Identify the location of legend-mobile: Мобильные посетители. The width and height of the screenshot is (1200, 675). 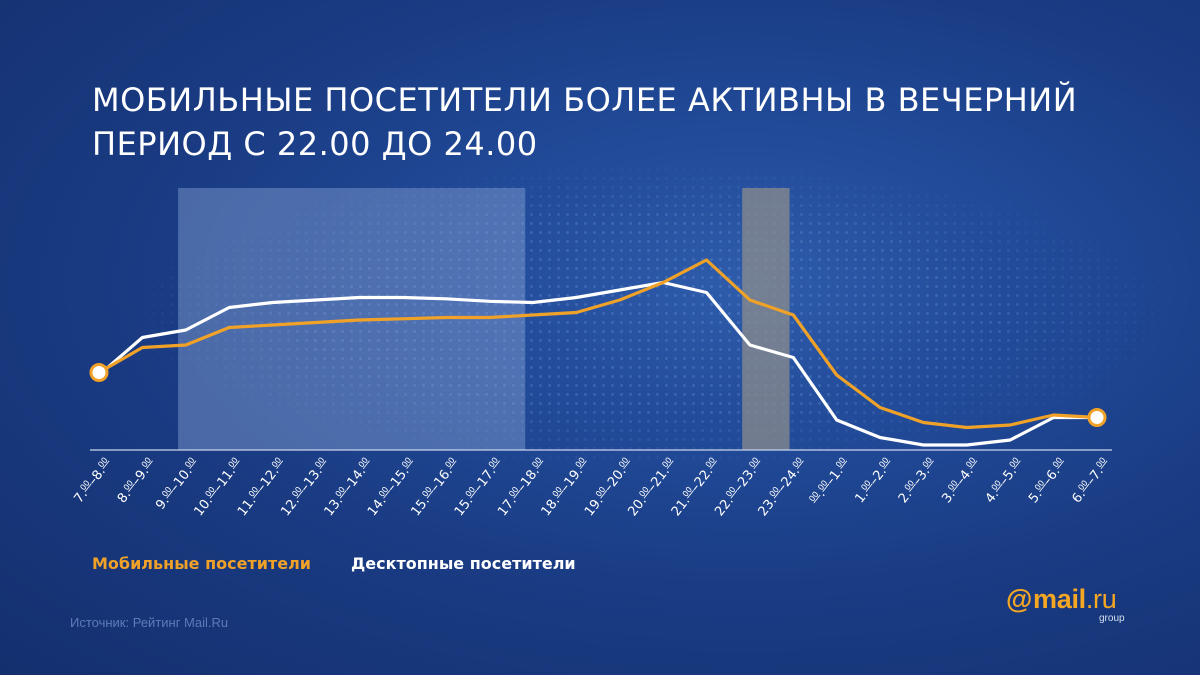
(201, 563).